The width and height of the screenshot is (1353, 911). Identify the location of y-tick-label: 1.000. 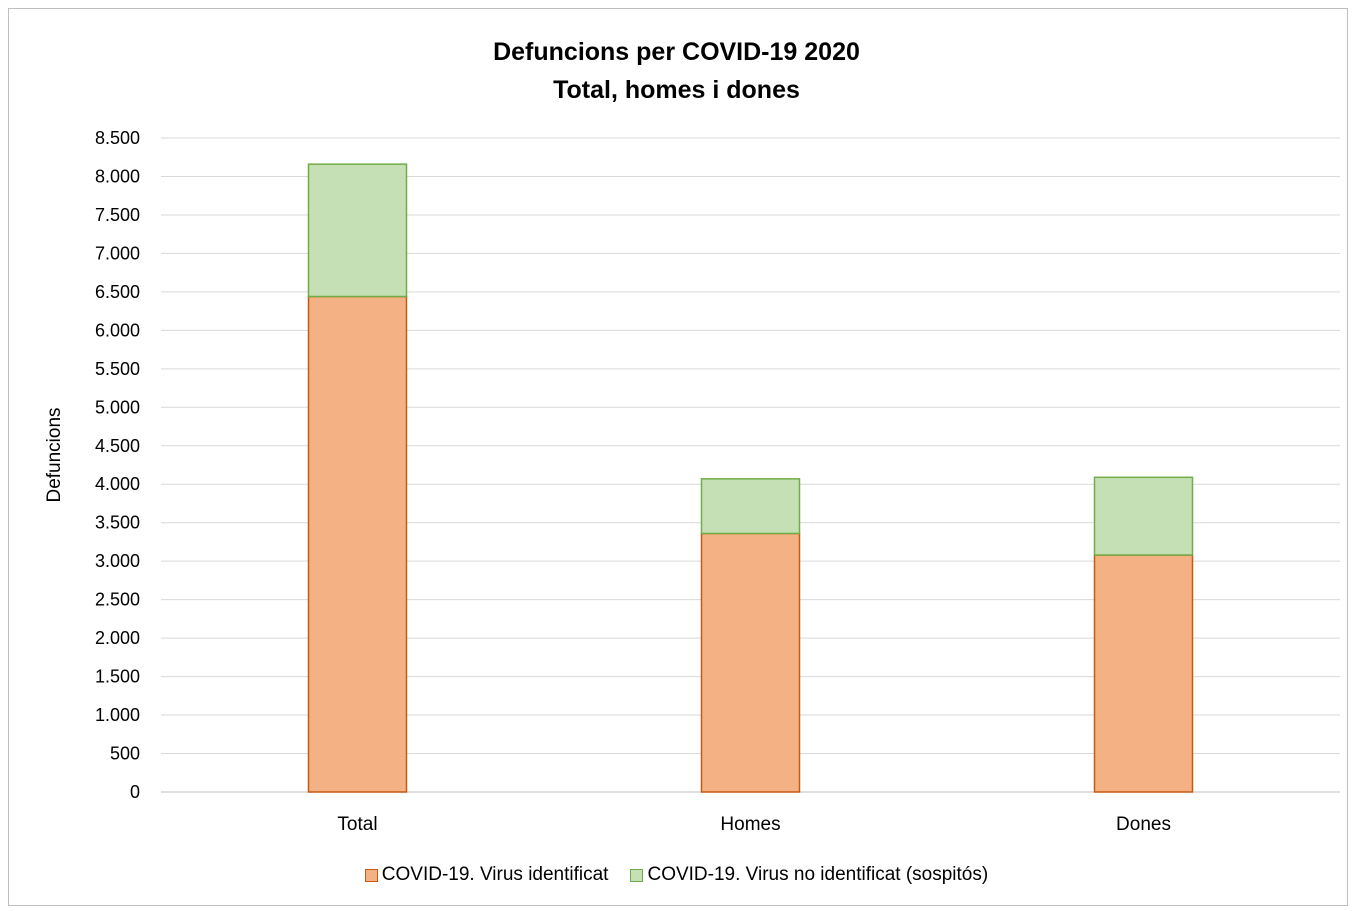
(117, 715).